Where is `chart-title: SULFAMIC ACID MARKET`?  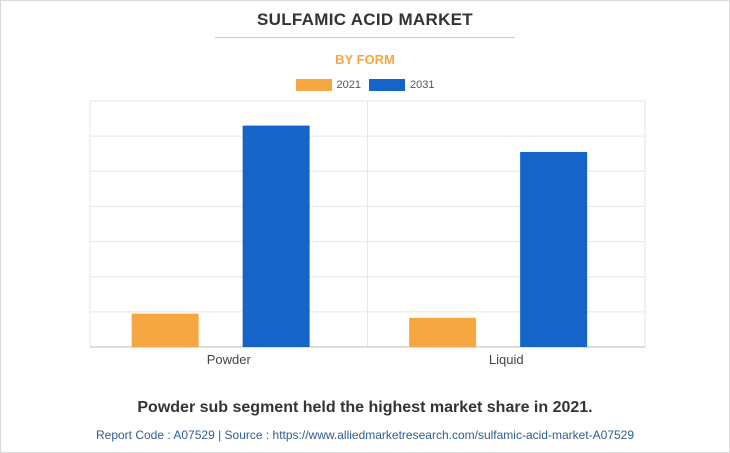 chart-title: SULFAMIC ACID MARKET is located at coordinates (365, 19).